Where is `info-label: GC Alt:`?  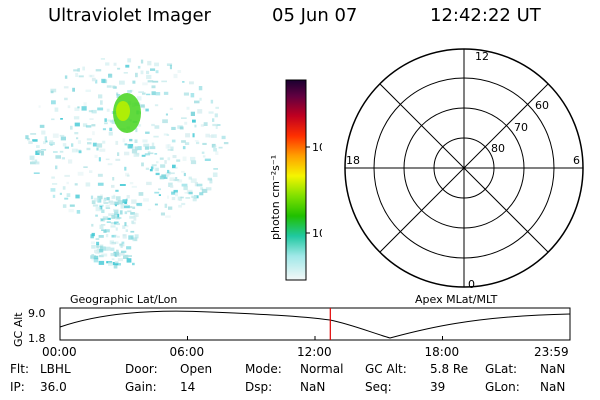
info-label: GC Alt: is located at coordinates (386, 369).